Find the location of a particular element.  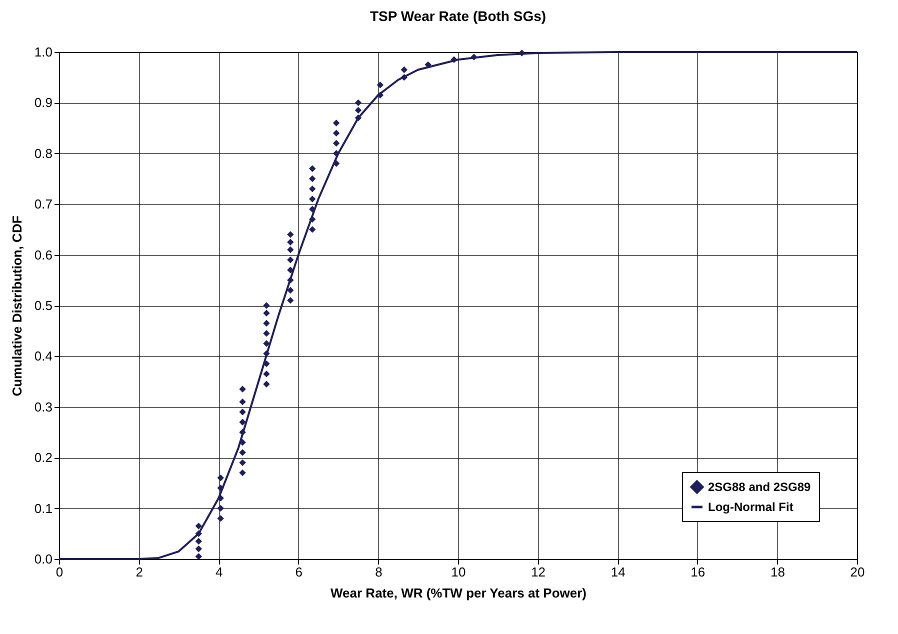

x-tick-label: 20 is located at coordinates (857, 572).